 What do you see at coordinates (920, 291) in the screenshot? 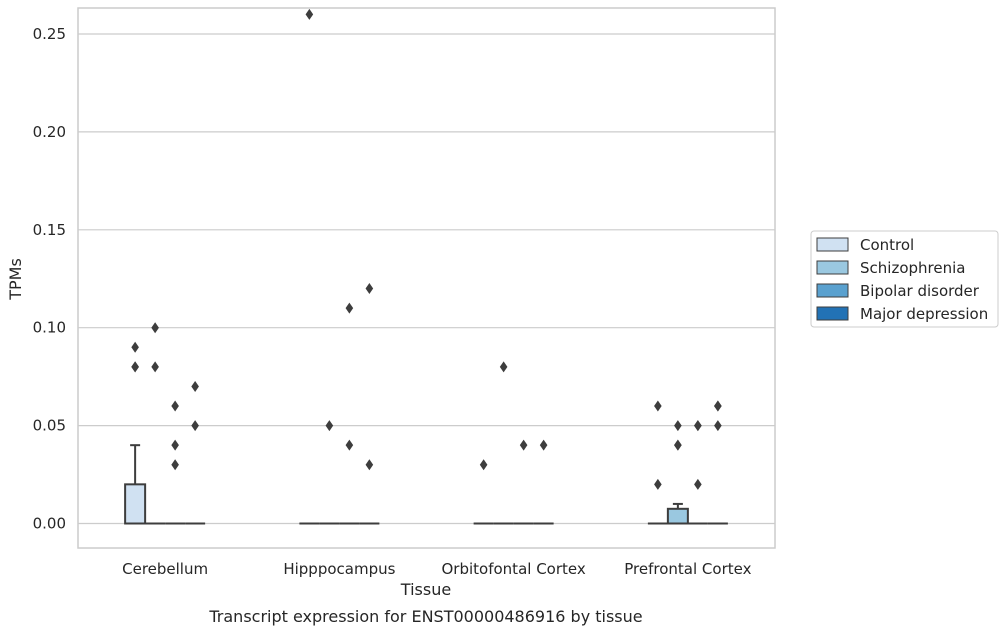
I see `legend-label: Bipolar disorder` at bounding box center [920, 291].